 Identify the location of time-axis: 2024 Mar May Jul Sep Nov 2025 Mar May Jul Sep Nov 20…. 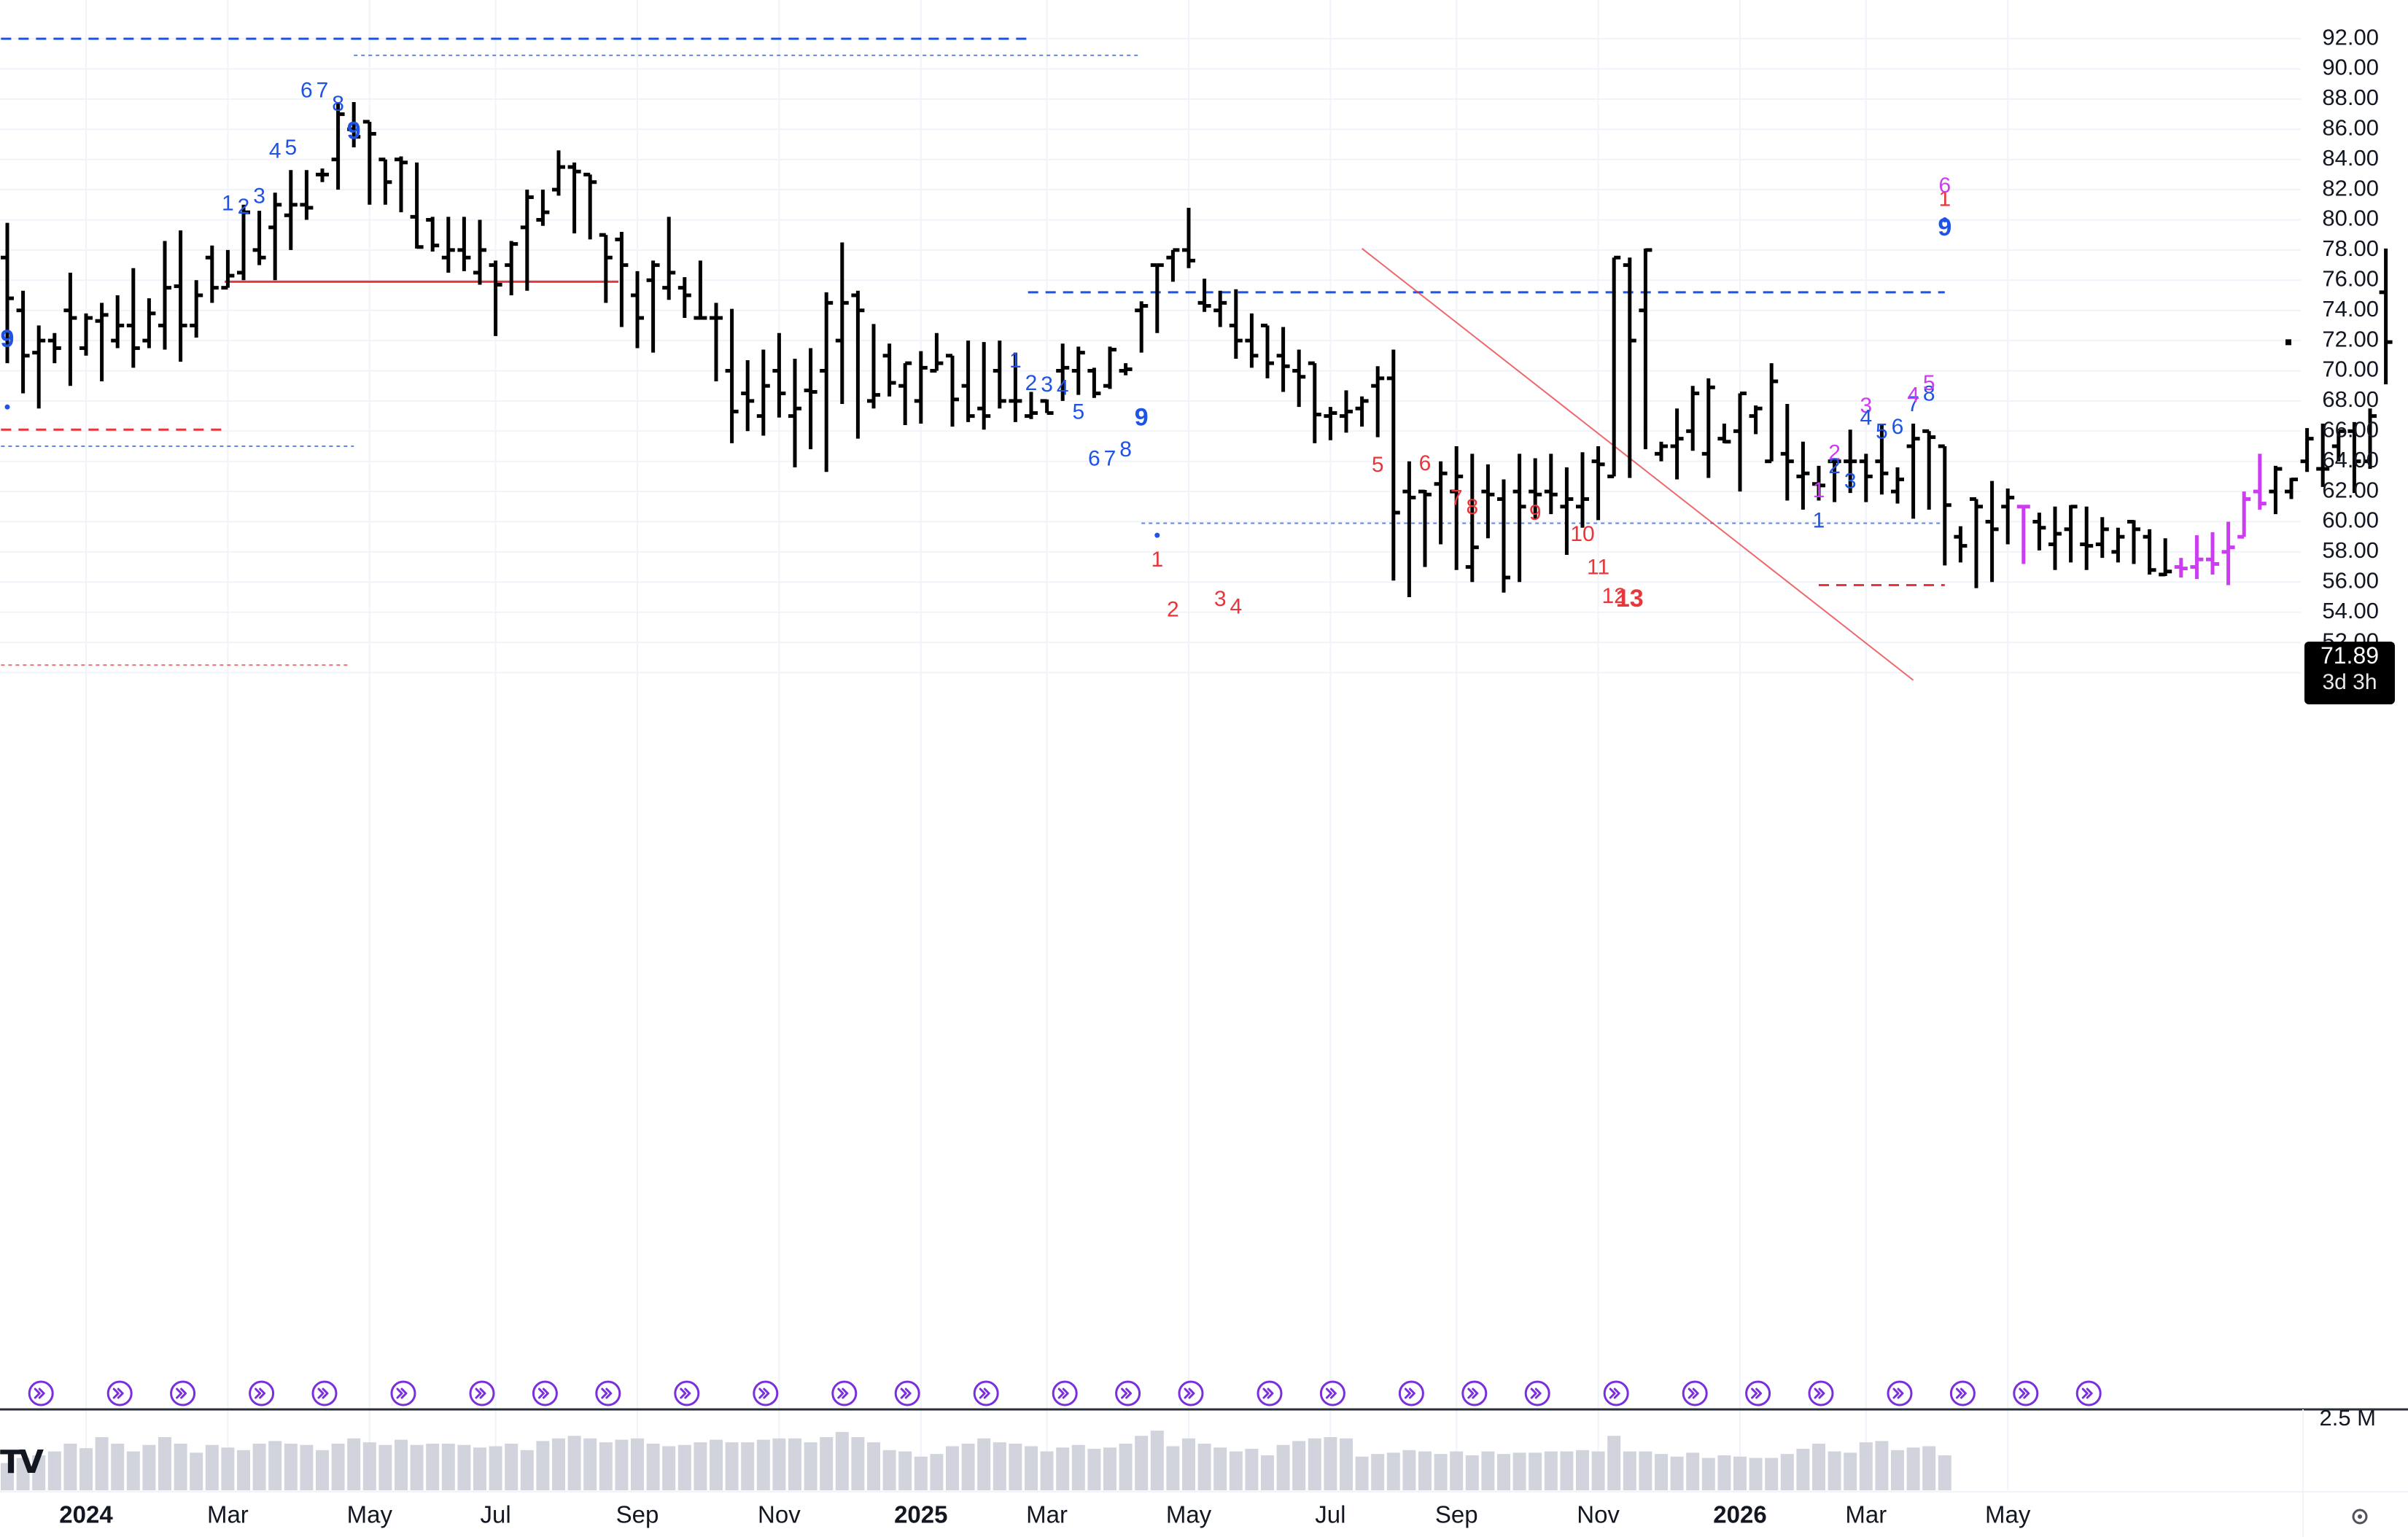
(1213, 1514).